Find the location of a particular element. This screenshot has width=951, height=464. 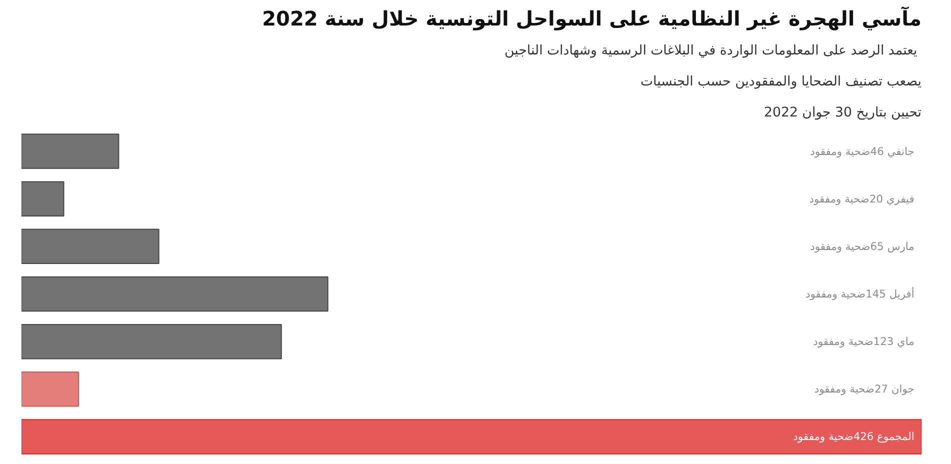

data-label: مارس 65ضحية ومفقود is located at coordinates (862, 246).